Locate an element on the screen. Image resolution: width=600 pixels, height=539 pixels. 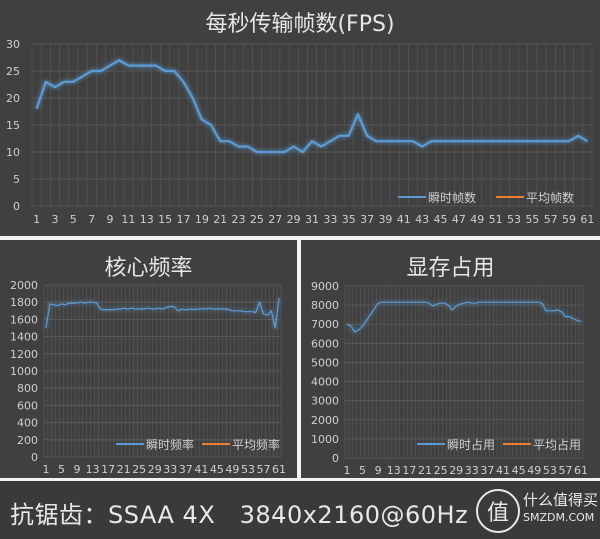
svg-text: 平均占用 is located at coordinates (557, 444).